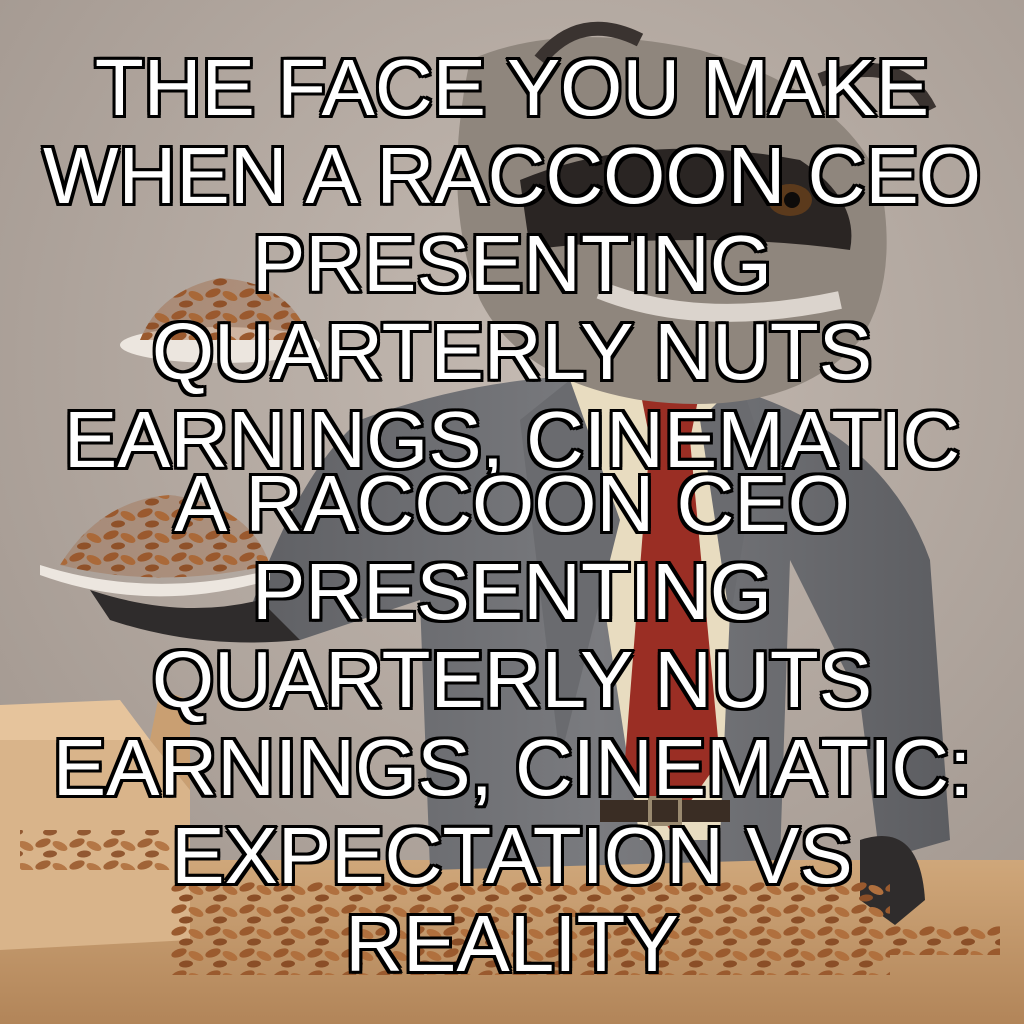 The height and width of the screenshot is (1024, 1024). What do you see at coordinates (95, 820) in the screenshot?
I see `nut-box` at bounding box center [95, 820].